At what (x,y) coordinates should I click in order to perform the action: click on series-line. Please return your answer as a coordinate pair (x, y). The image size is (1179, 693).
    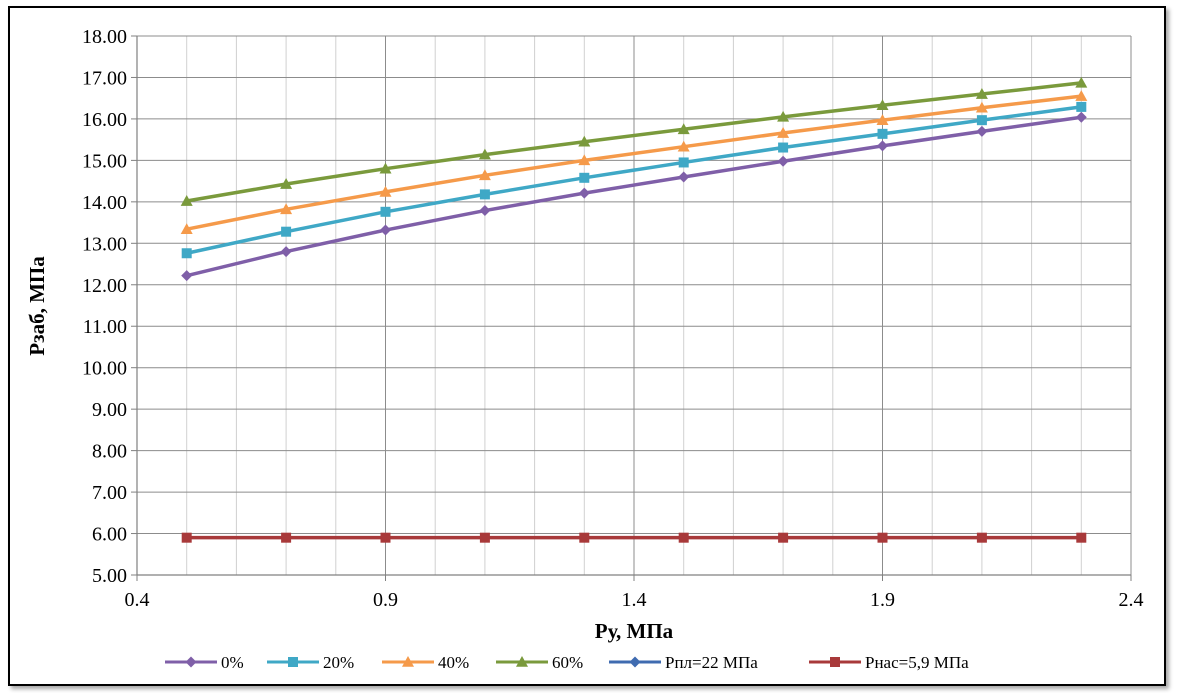
    Looking at the image, I should click on (634, 142).